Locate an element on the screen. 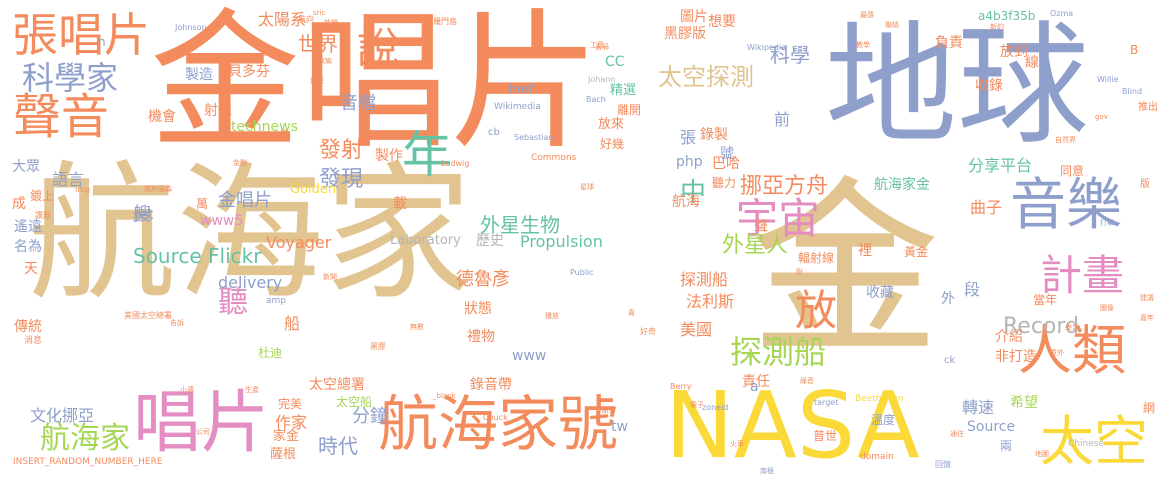 Image resolution: width=1175 pixels, height=482 pixels. cloud-word: 放到 is located at coordinates (1014, 52).